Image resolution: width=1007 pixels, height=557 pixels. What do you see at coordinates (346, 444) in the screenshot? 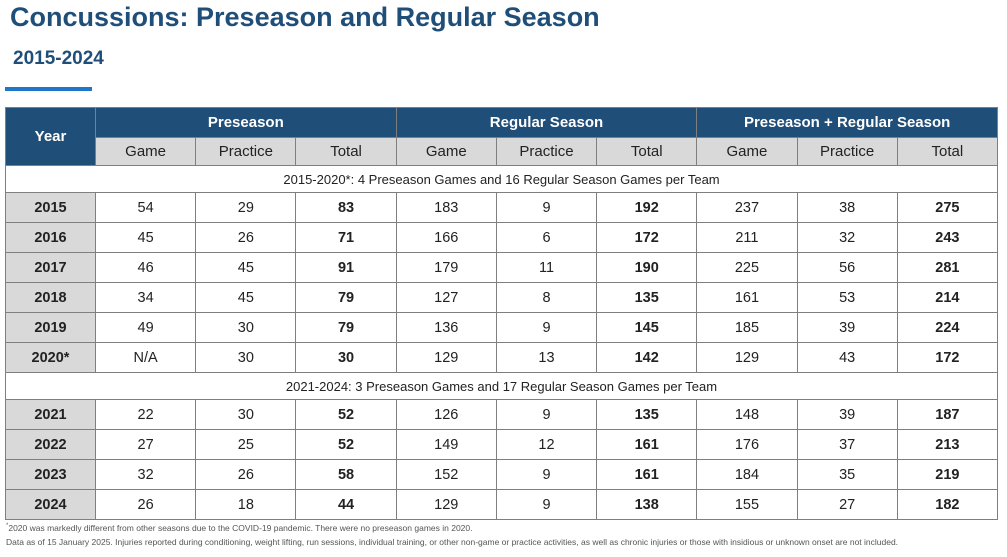
I see `total-cell: 52` at bounding box center [346, 444].